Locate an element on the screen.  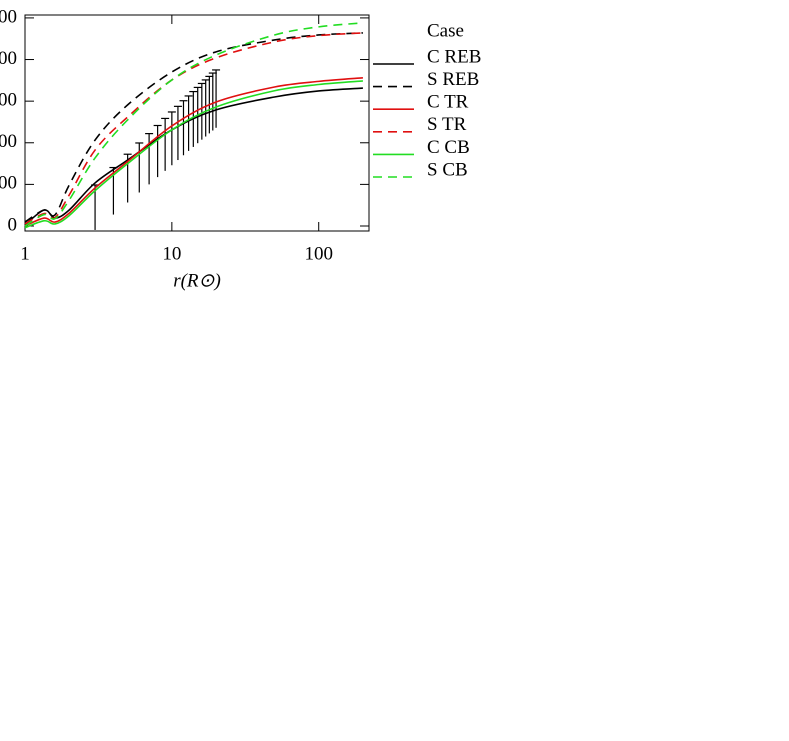
y-tick-label: 600 is located at coordinates (8, 100).